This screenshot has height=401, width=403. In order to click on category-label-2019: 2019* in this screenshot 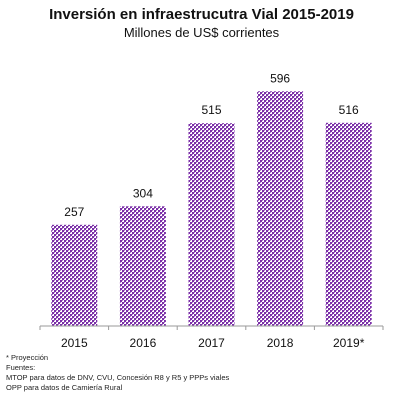, I will do `click(349, 343)`.